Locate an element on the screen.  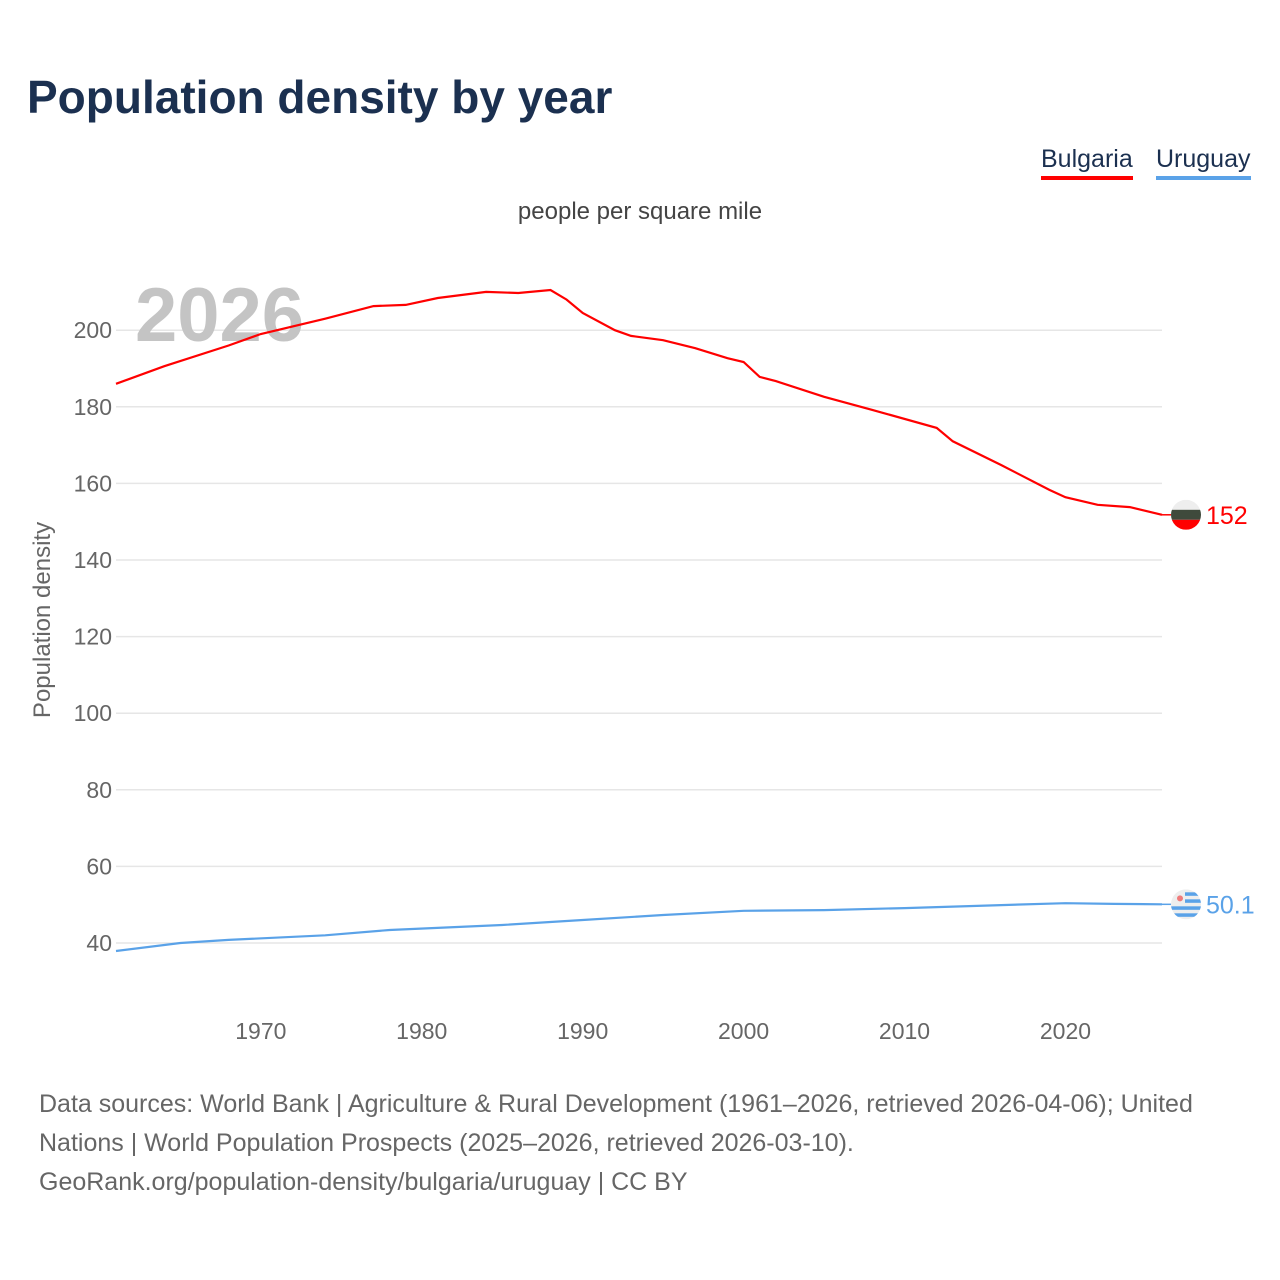
flag-stripe-red is located at coordinates (1186, 524).